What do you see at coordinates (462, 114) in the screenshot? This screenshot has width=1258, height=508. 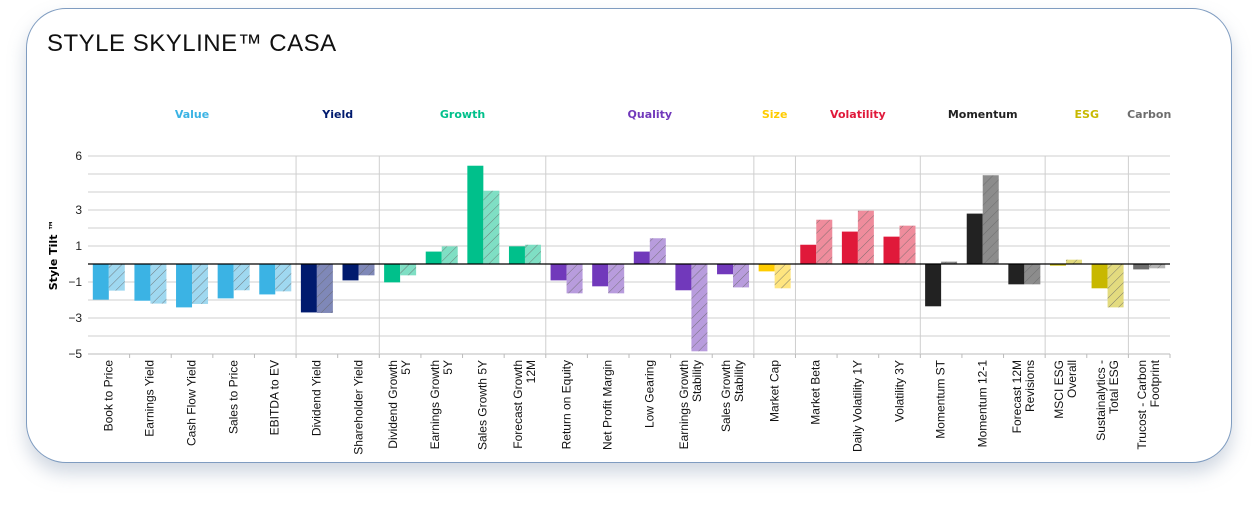 I see `group-label-growth: Growth` at bounding box center [462, 114].